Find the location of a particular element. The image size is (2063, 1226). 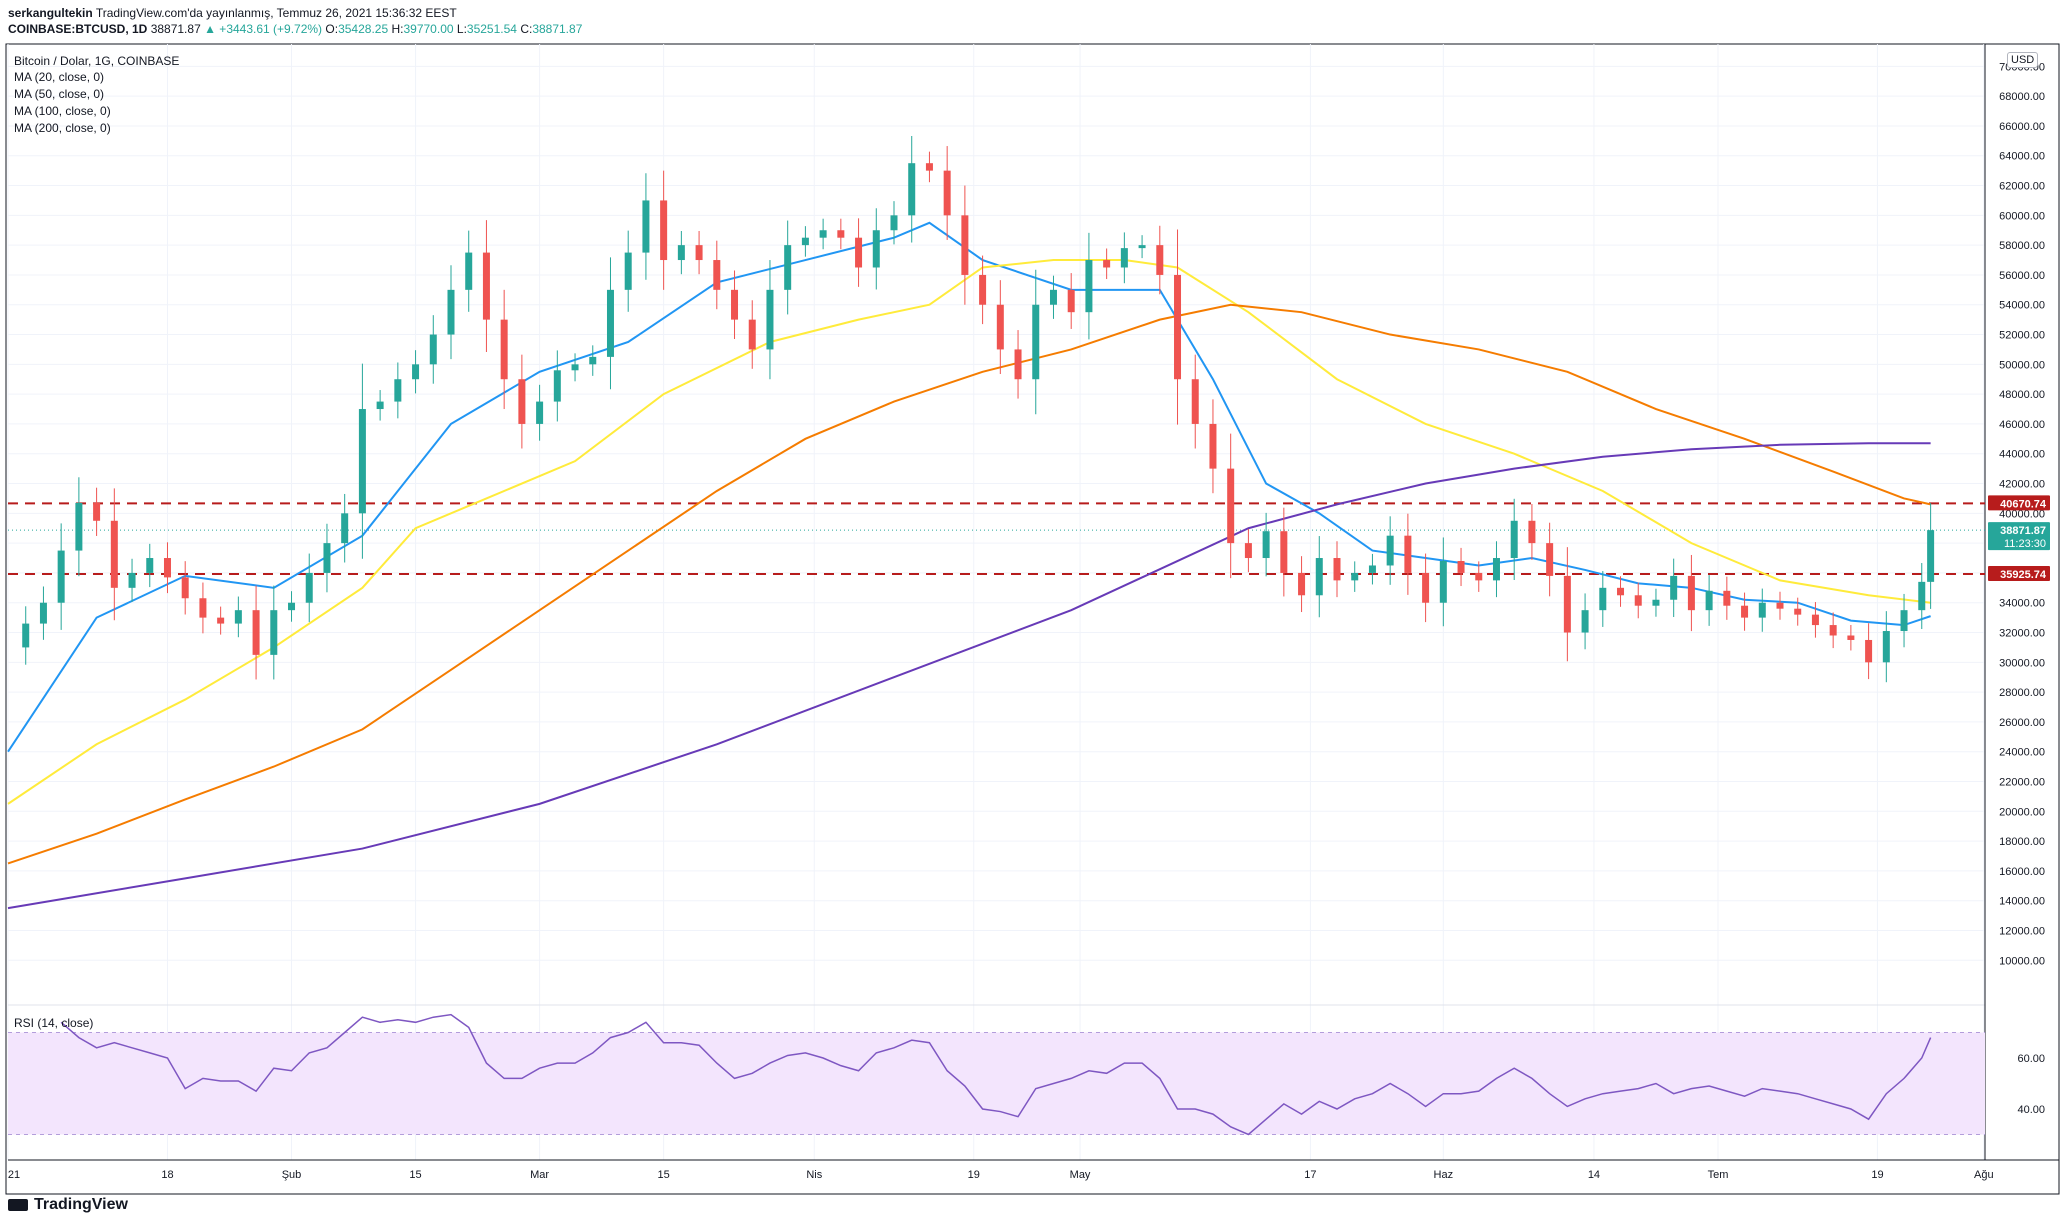

price-tick-label: 66000.00 is located at coordinates (2022, 127).